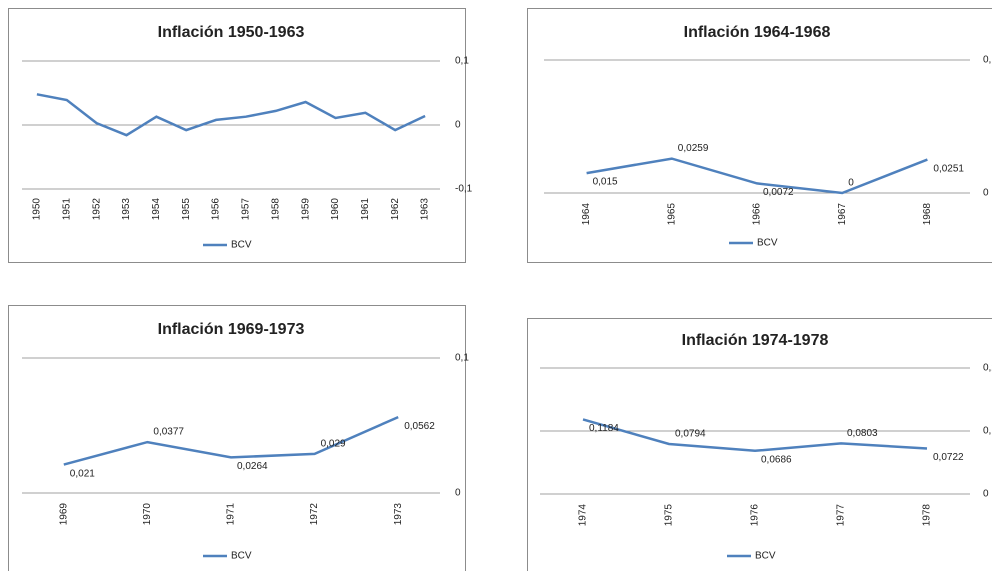 The width and height of the screenshot is (992, 571). Describe the element at coordinates (755, 515) in the screenshot. I see `x-tick-label: 1976` at that location.